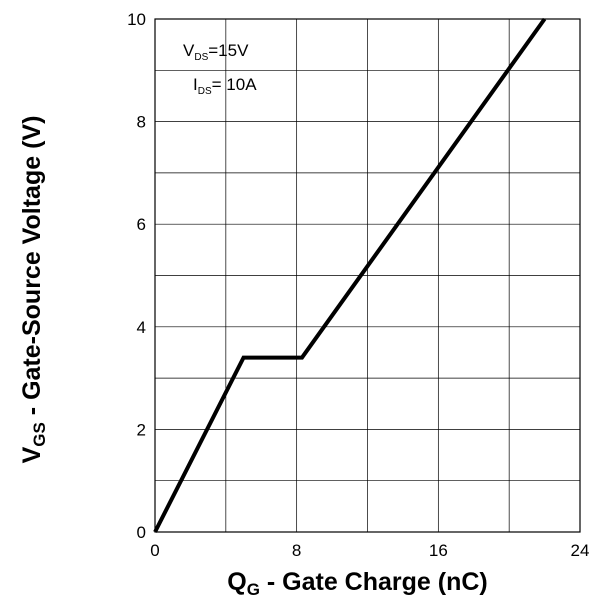 The height and width of the screenshot is (602, 606). I want to click on x-axis-title: QG - Gate Charge (nC), so click(357, 583).